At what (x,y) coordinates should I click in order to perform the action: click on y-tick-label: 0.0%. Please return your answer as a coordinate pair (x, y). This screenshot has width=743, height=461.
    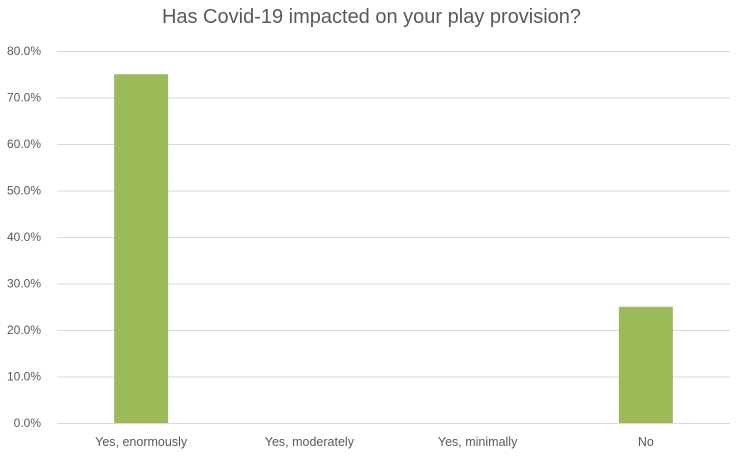
    Looking at the image, I should click on (28, 423).